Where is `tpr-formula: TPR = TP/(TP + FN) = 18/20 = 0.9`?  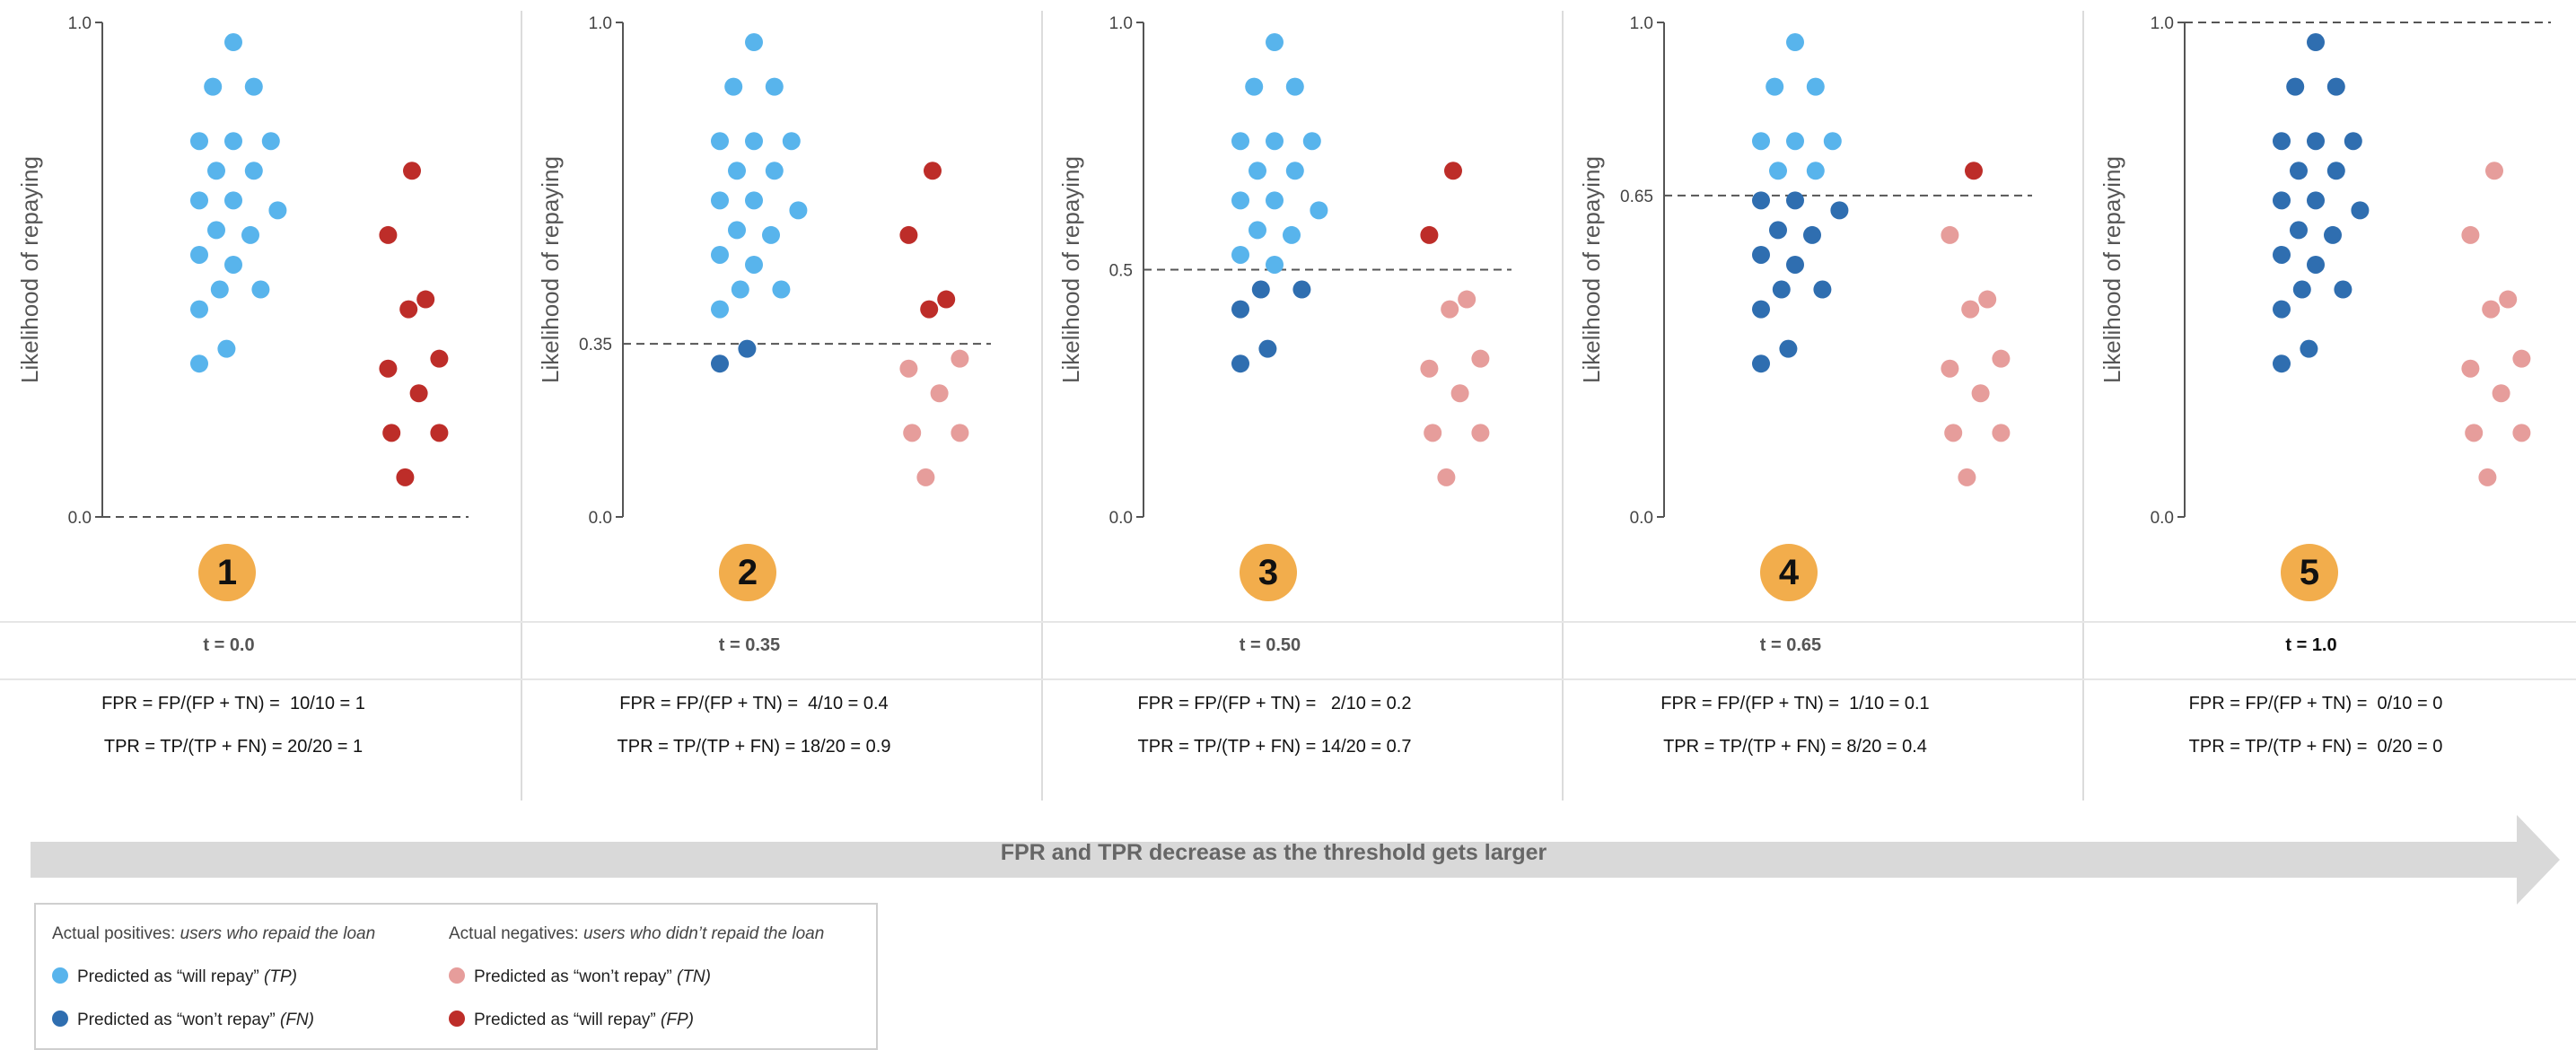
tpr-formula: TPR = TP/(TP + FN) = 18/20 = 0.9 is located at coordinates (754, 747).